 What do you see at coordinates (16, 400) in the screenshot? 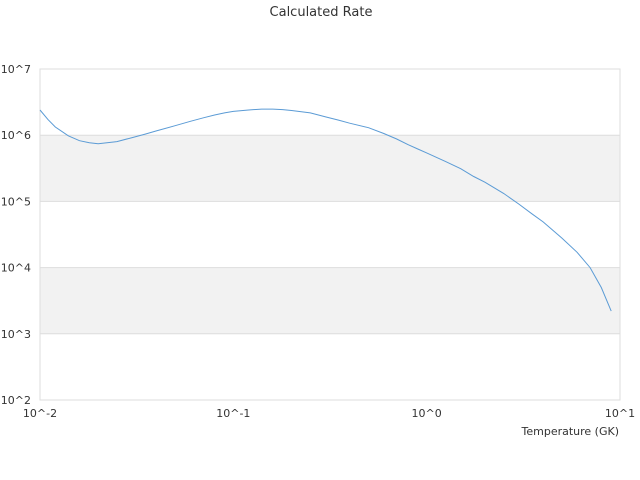
I see `y-tick-label: 10^2` at bounding box center [16, 400].